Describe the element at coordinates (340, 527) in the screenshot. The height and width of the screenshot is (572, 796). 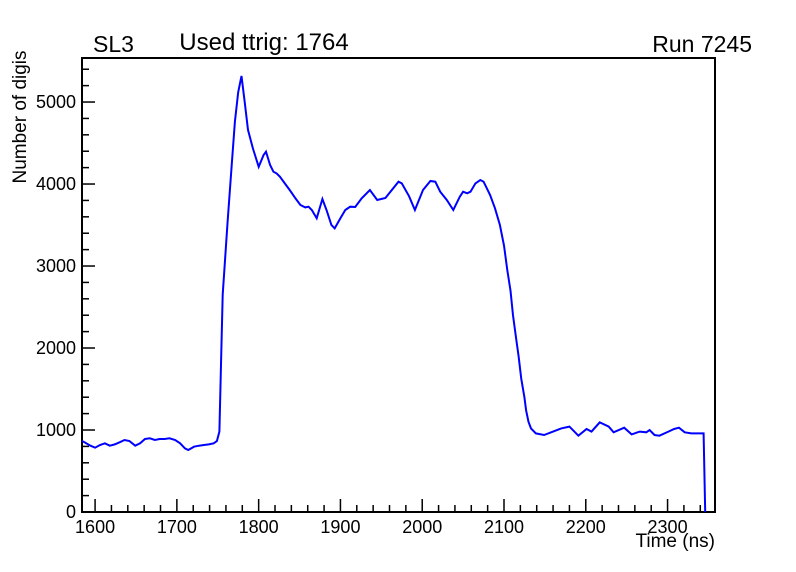
I see `svg-text: 1900` at that location.